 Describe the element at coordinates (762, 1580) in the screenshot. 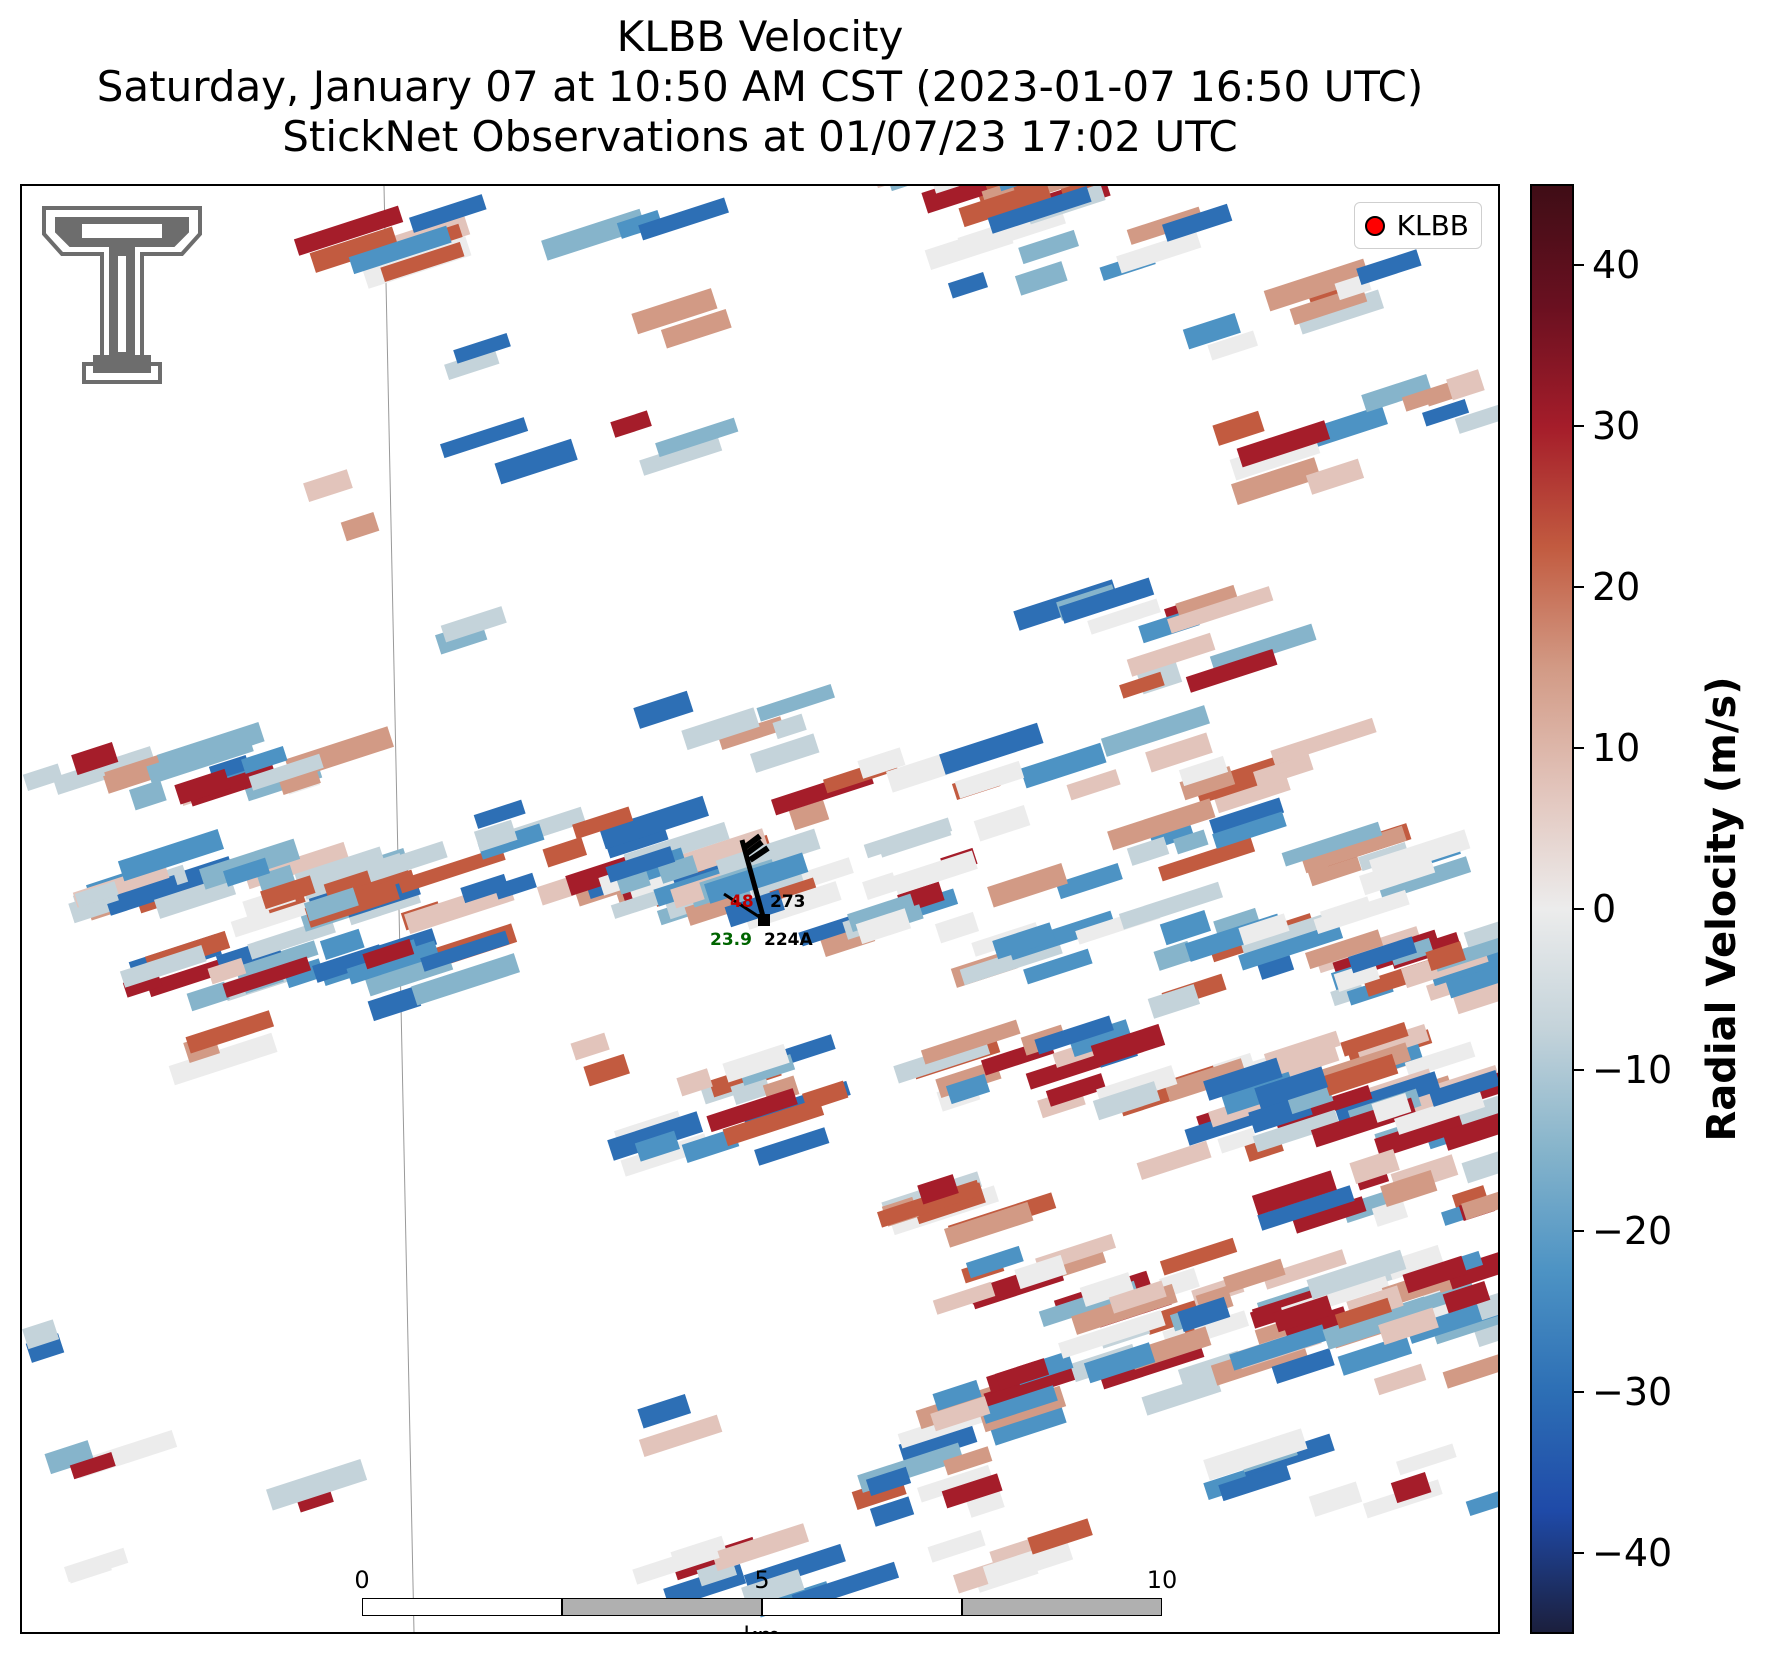

I see `scalebar-tick-5: 5` at that location.